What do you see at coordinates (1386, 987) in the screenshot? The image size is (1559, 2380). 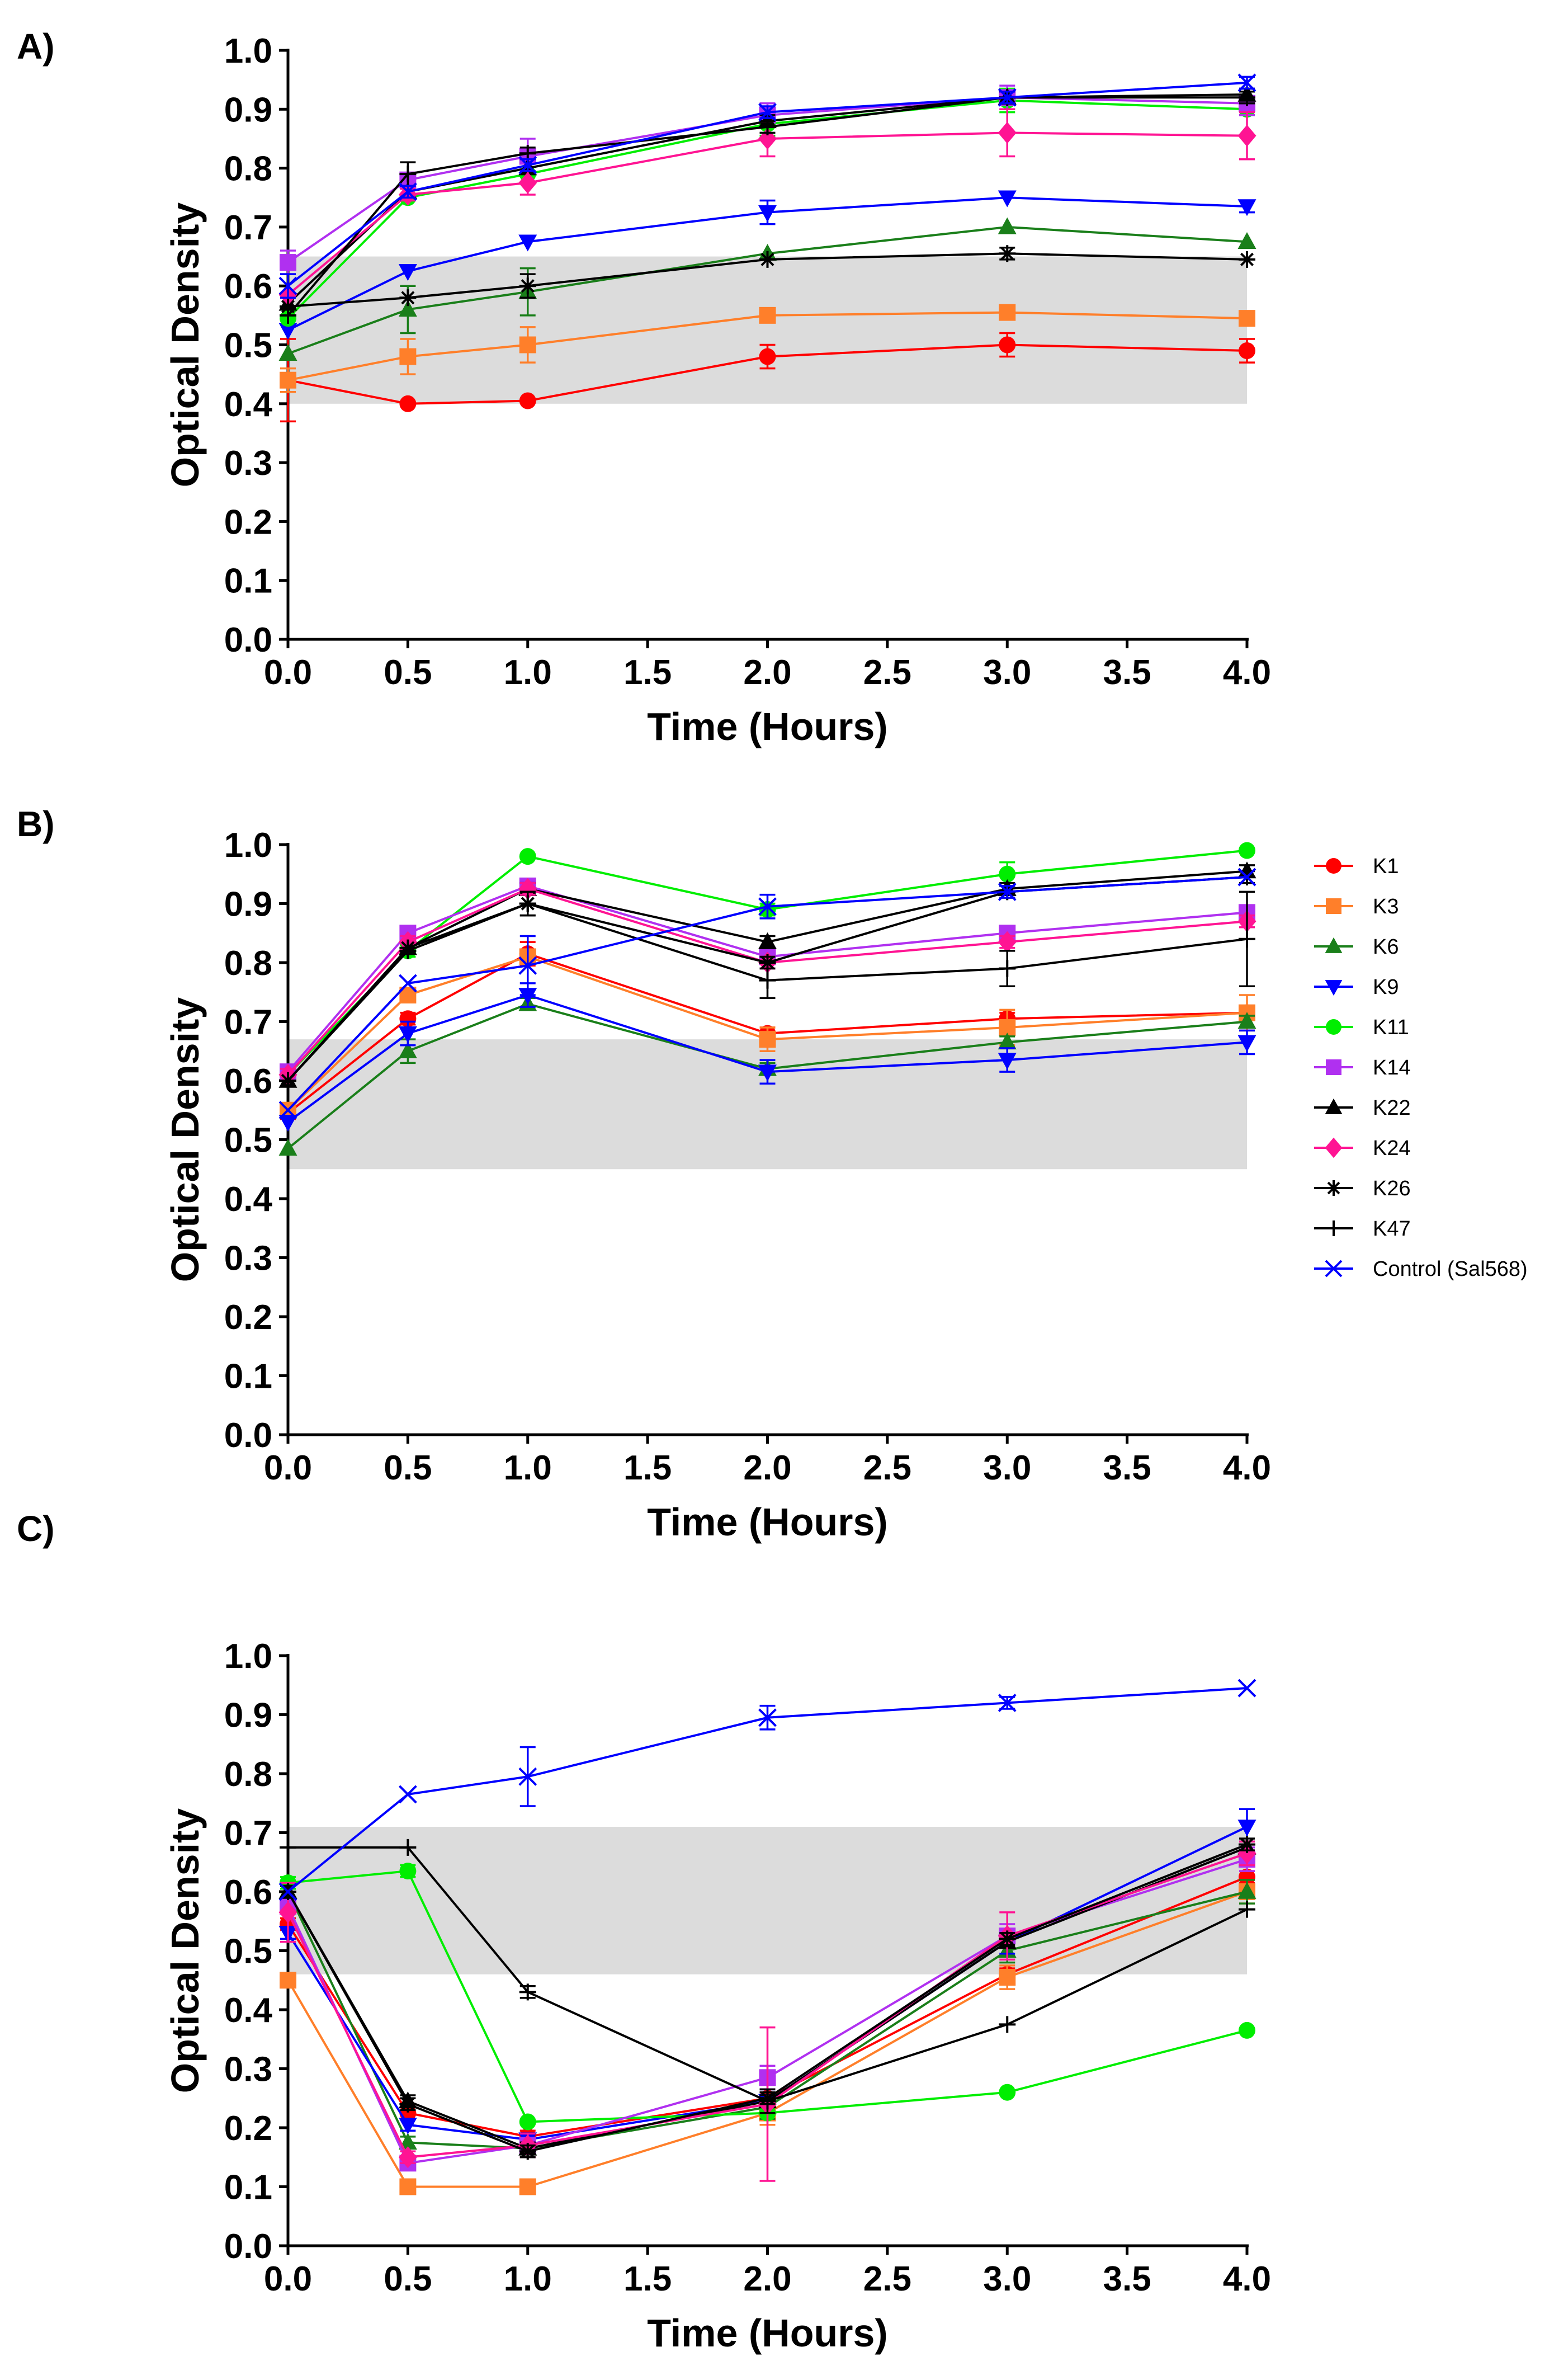 I see `legend-label: K9` at bounding box center [1386, 987].